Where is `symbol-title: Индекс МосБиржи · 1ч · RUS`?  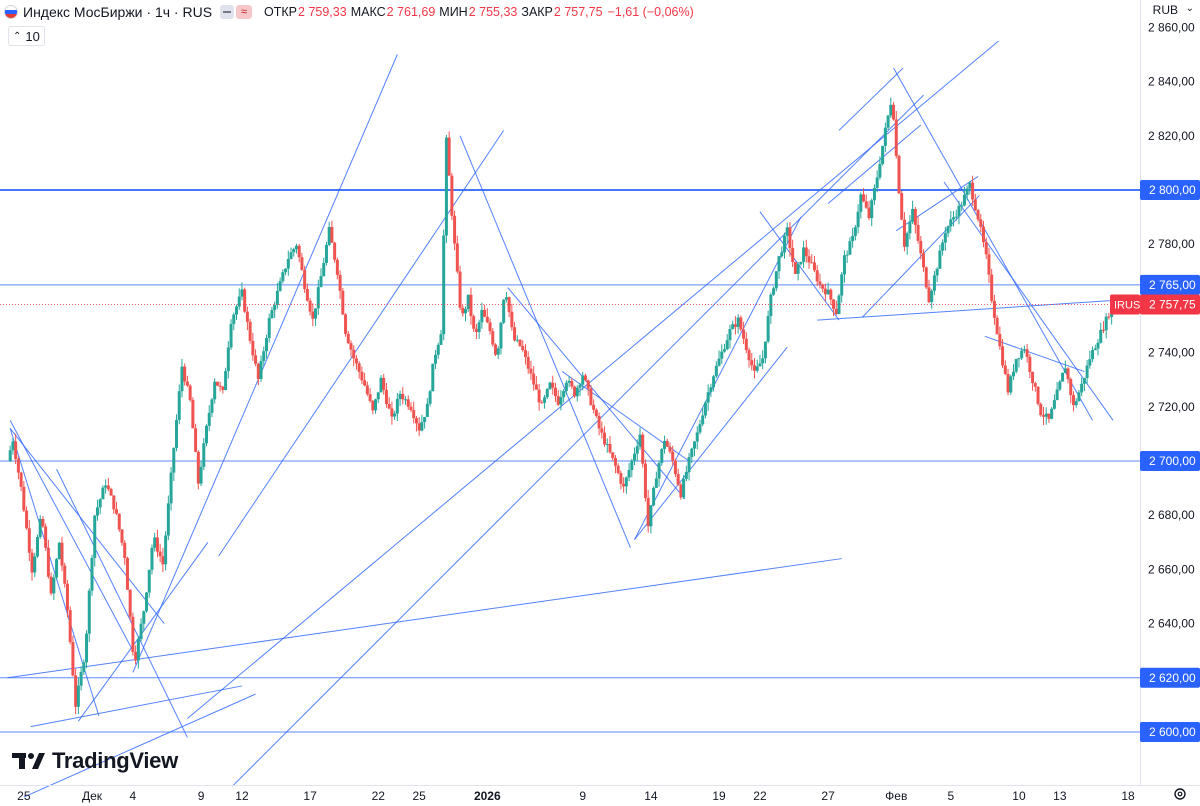 symbol-title: Индекс МосБиржи · 1ч · RUS is located at coordinates (118, 12).